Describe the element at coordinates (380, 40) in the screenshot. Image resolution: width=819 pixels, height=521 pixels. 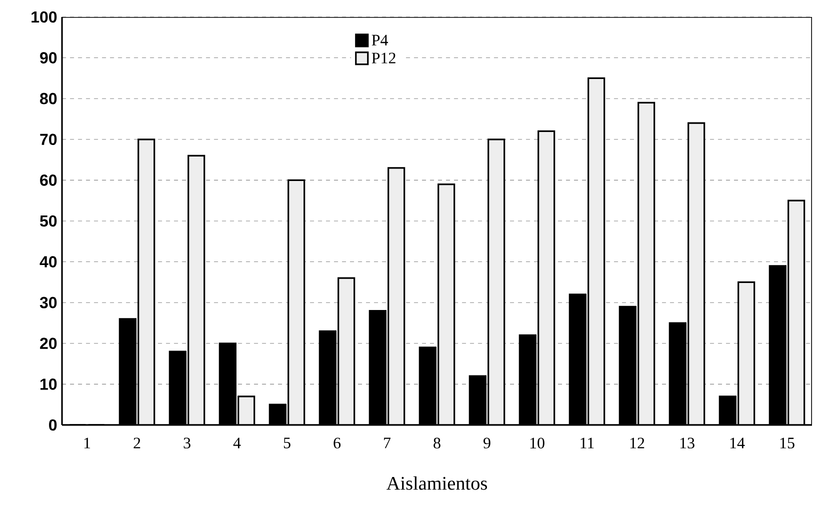
I see `legend-label: P4` at that location.